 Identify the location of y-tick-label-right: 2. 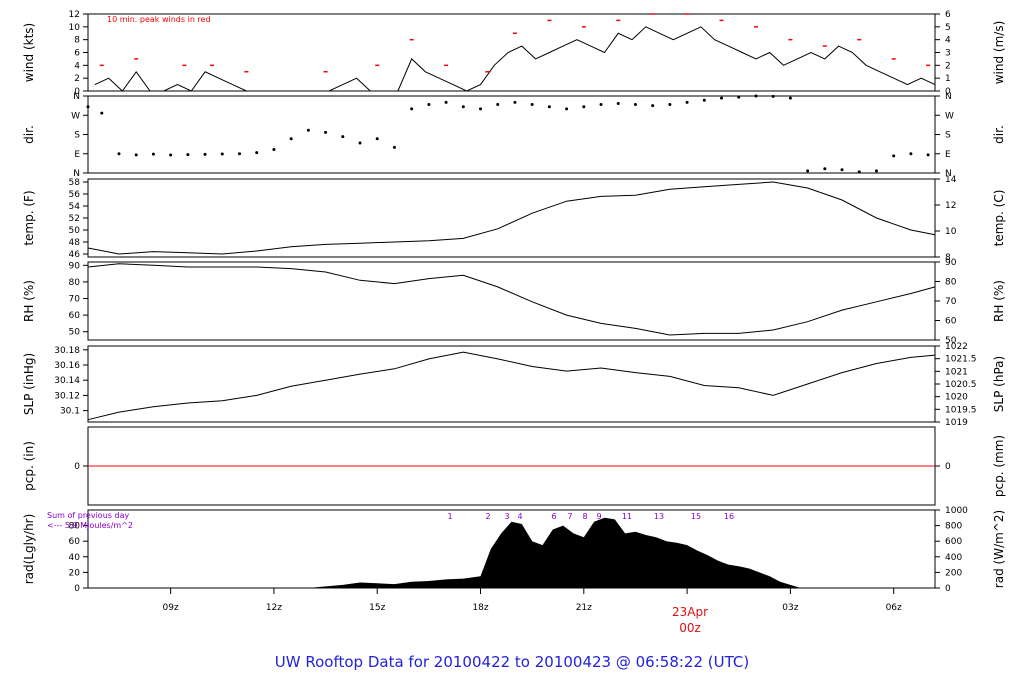
(948, 66).